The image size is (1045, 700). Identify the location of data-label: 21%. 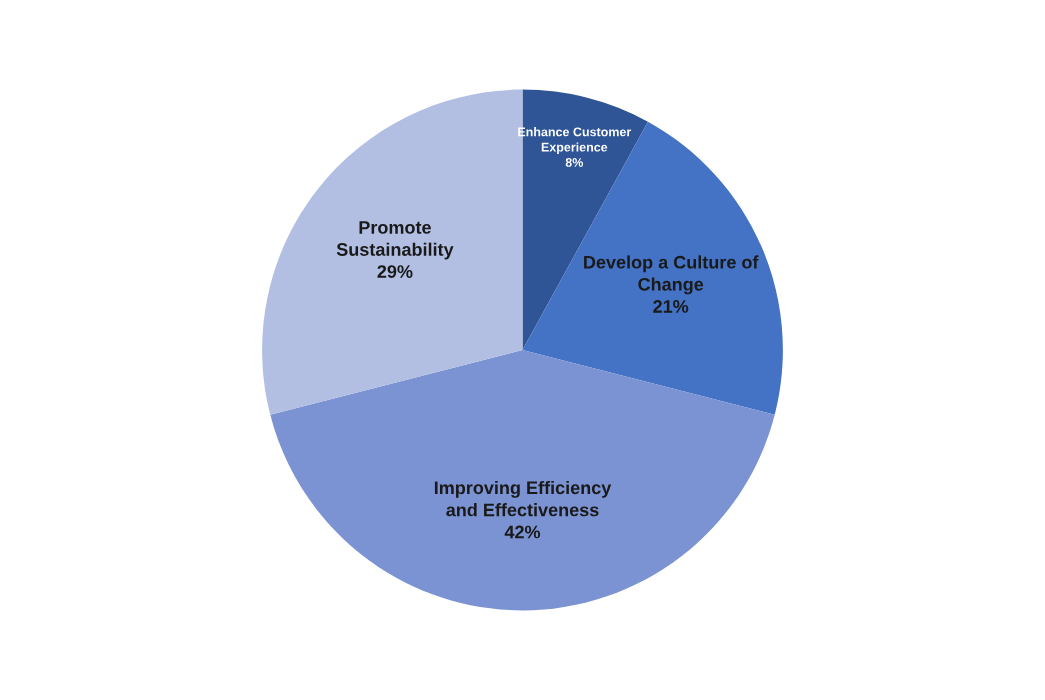
(671, 306).